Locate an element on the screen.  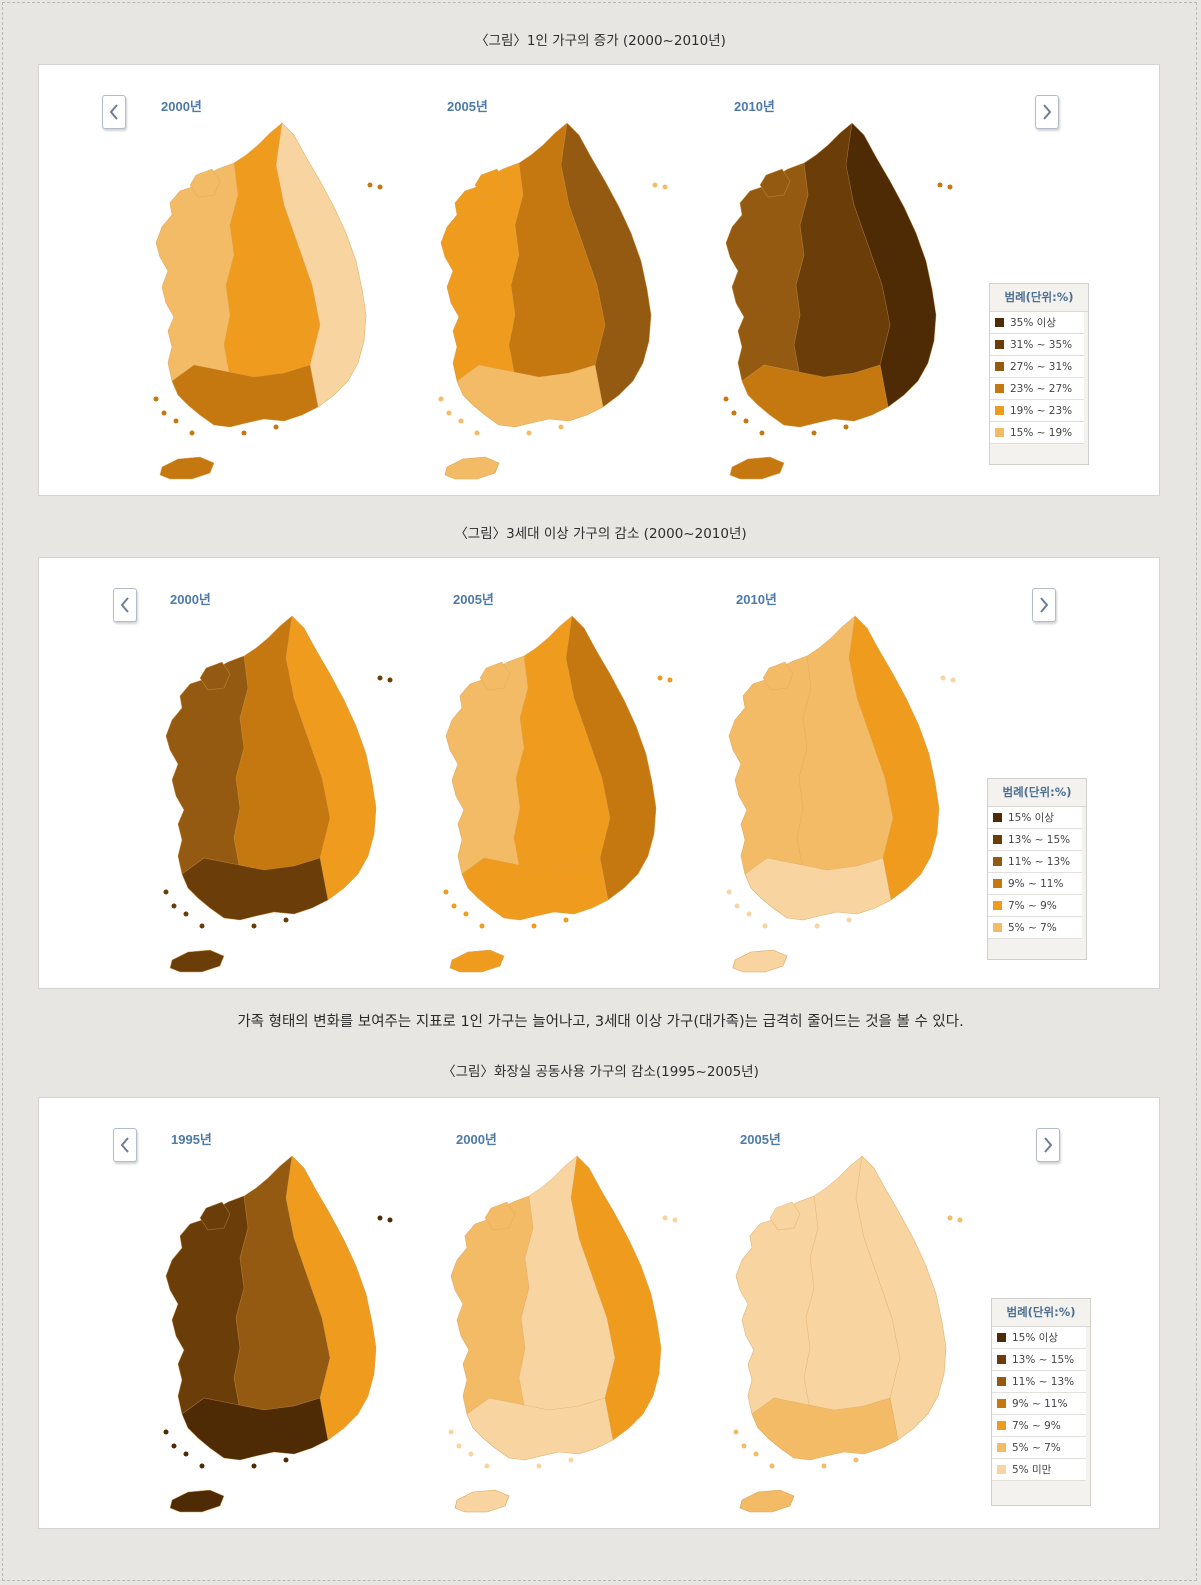
legend-label: 19% ~ 23% is located at coordinates (1041, 410).